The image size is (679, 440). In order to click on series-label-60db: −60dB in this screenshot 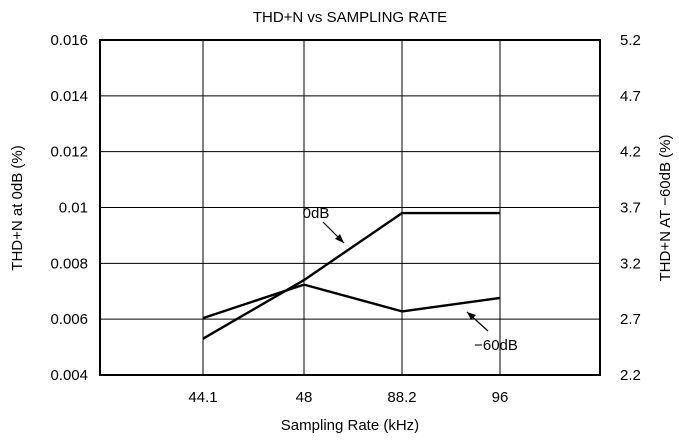, I will do `click(496, 345)`.